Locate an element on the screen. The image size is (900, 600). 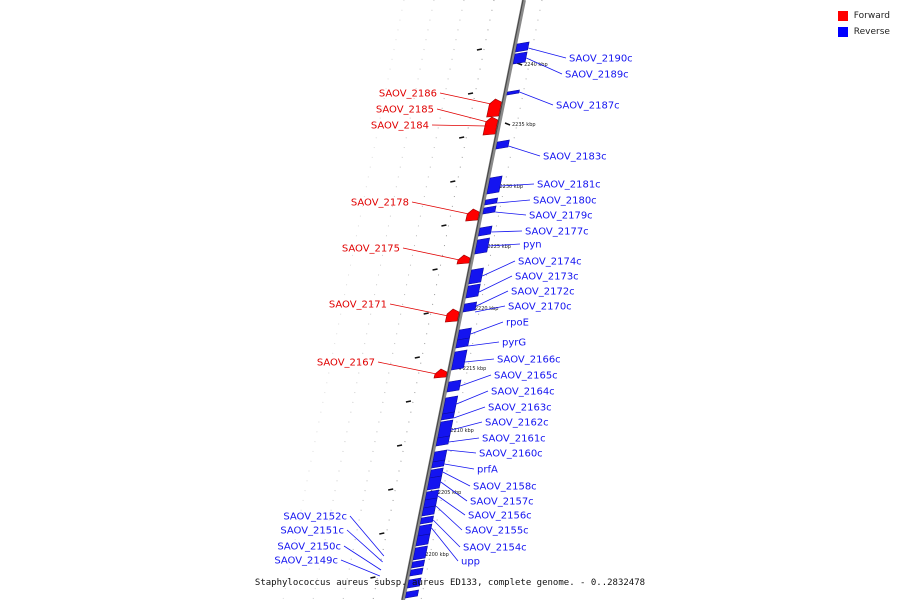
tick-label: 2240 kbp is located at coordinates (536, 65).